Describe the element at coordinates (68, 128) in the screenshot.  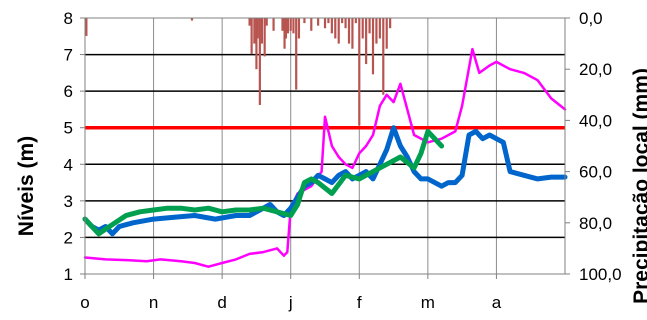
I see `y-tick-label: 5` at that location.